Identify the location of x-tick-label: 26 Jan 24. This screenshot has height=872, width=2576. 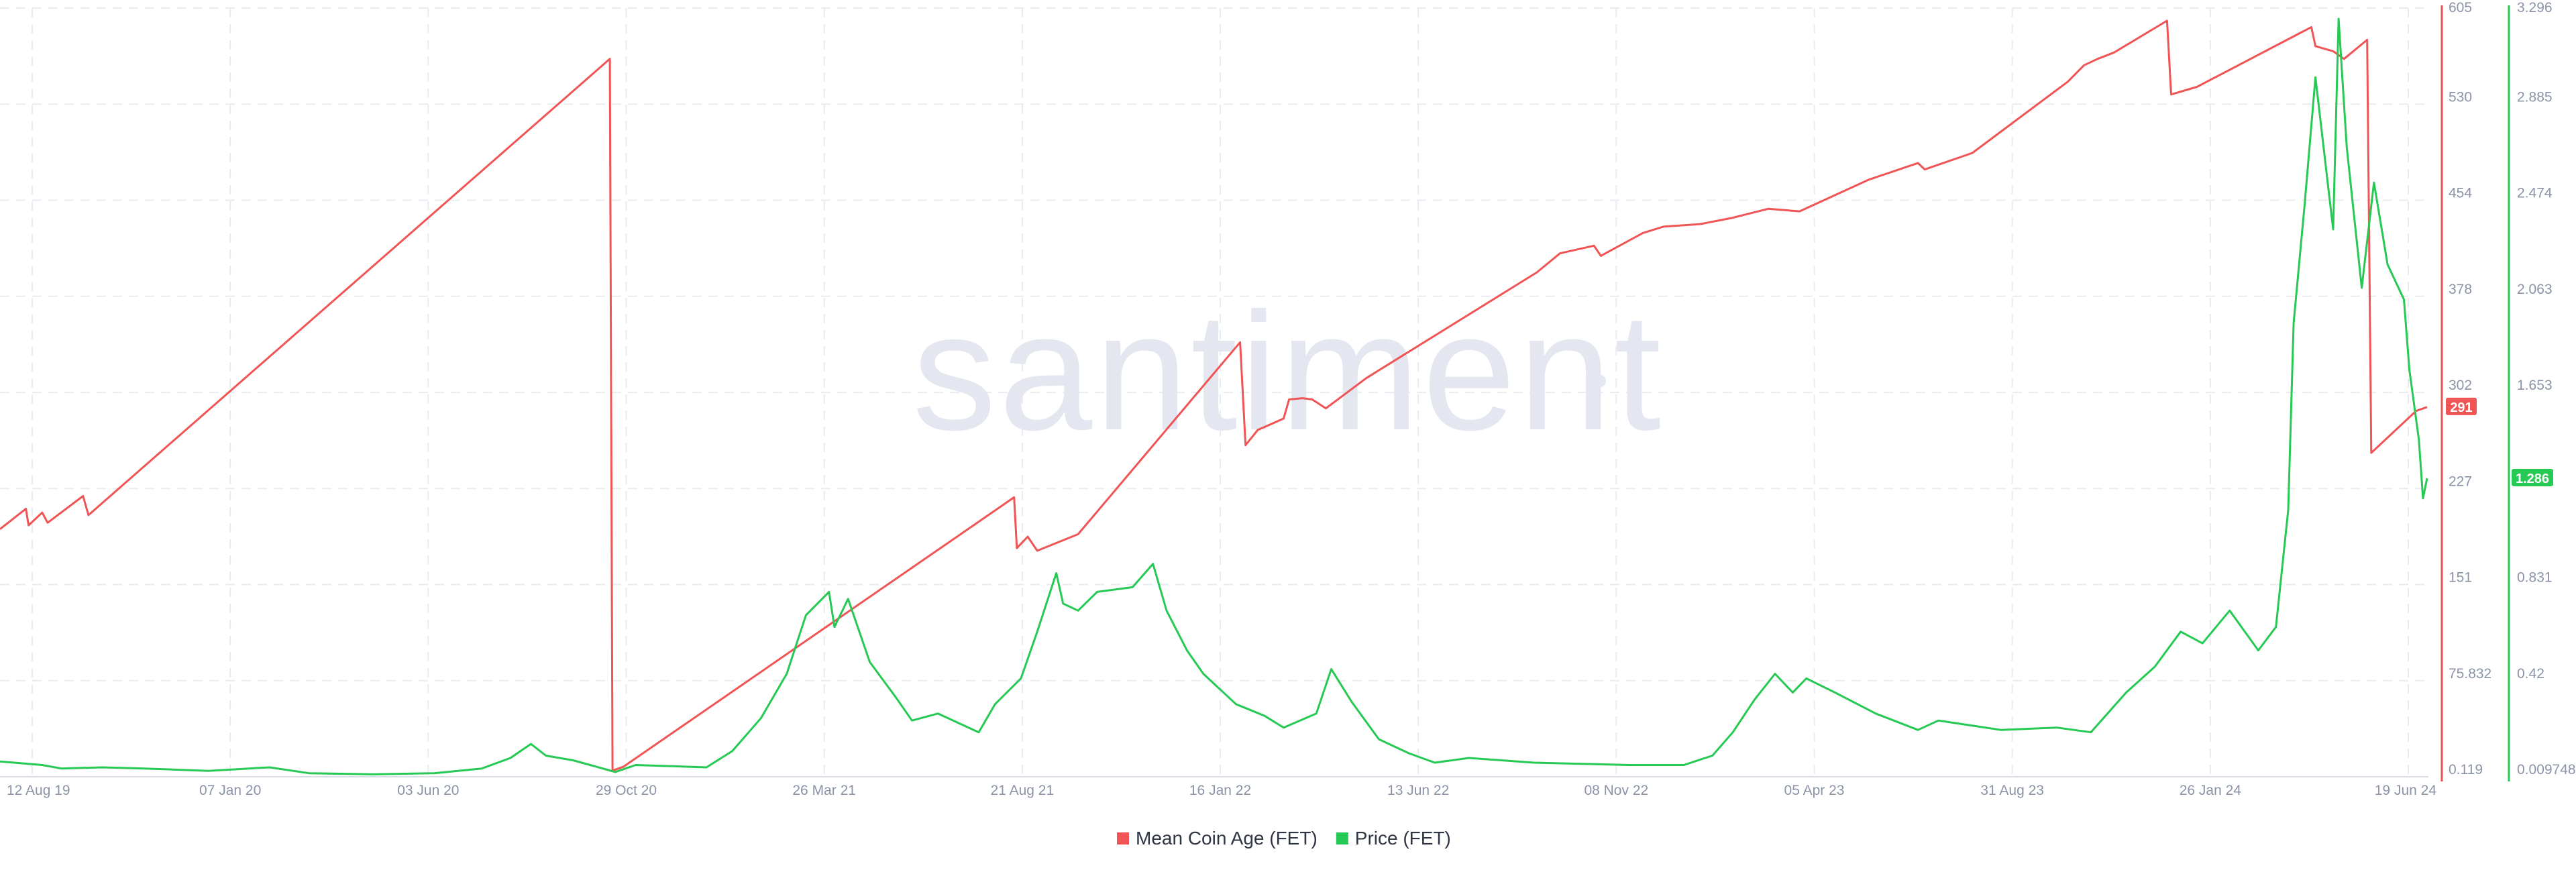
(2211, 790).